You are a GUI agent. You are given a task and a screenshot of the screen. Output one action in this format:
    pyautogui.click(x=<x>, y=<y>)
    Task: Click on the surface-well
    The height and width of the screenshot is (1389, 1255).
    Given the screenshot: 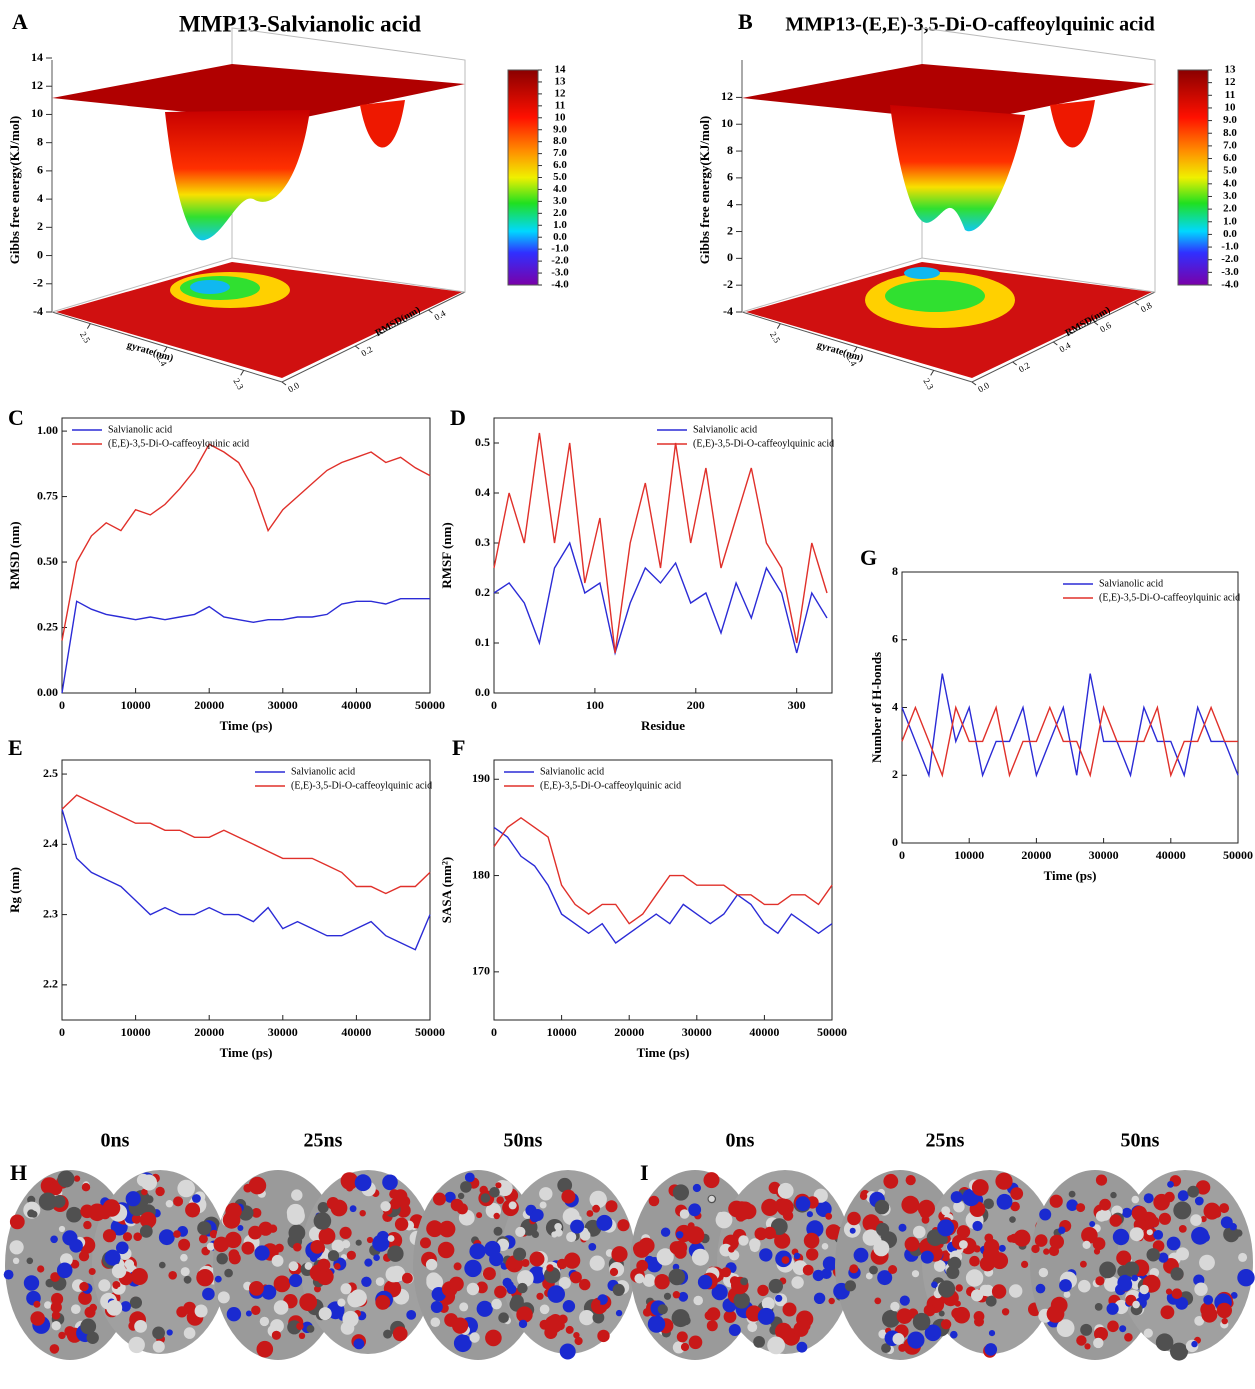 What is the action you would take?
    pyautogui.click(x=237, y=175)
    